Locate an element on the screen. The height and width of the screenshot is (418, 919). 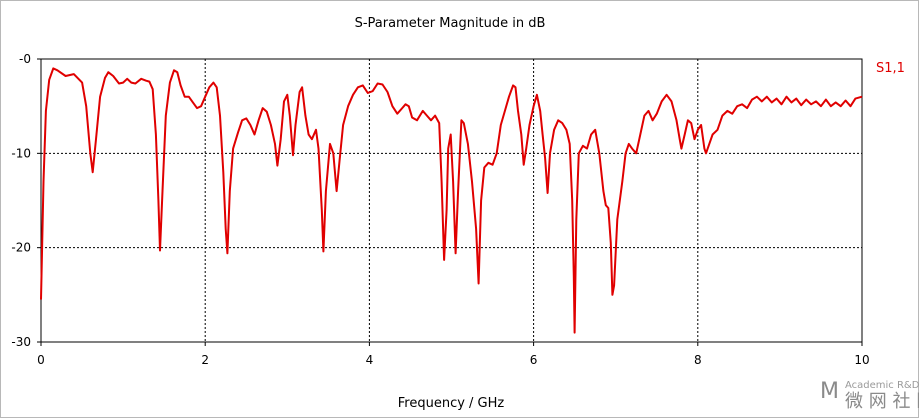
y-tick-label: -0 is located at coordinates (25, 59).